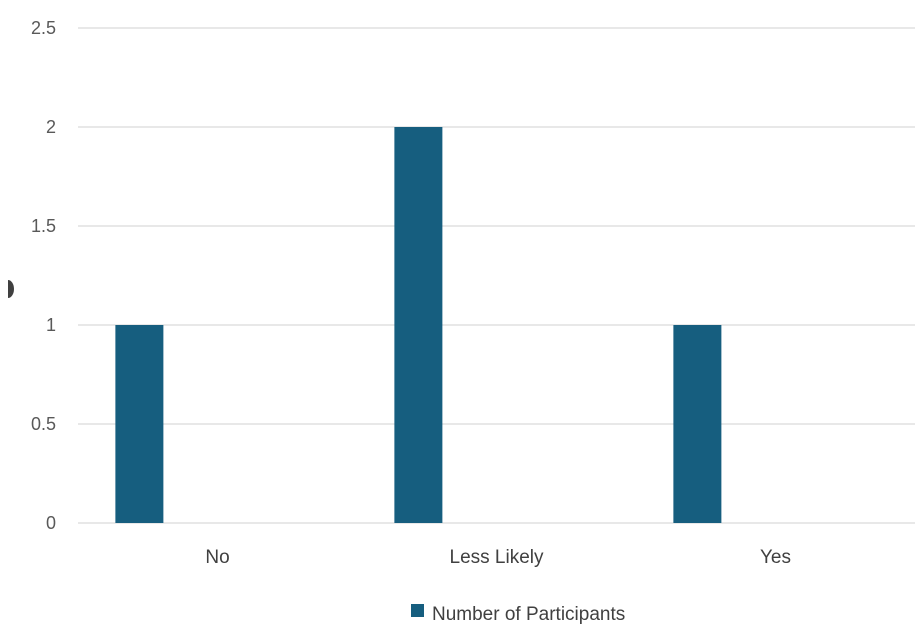 The image size is (915, 626). I want to click on legend-label: Number of Participants, so click(528, 614).